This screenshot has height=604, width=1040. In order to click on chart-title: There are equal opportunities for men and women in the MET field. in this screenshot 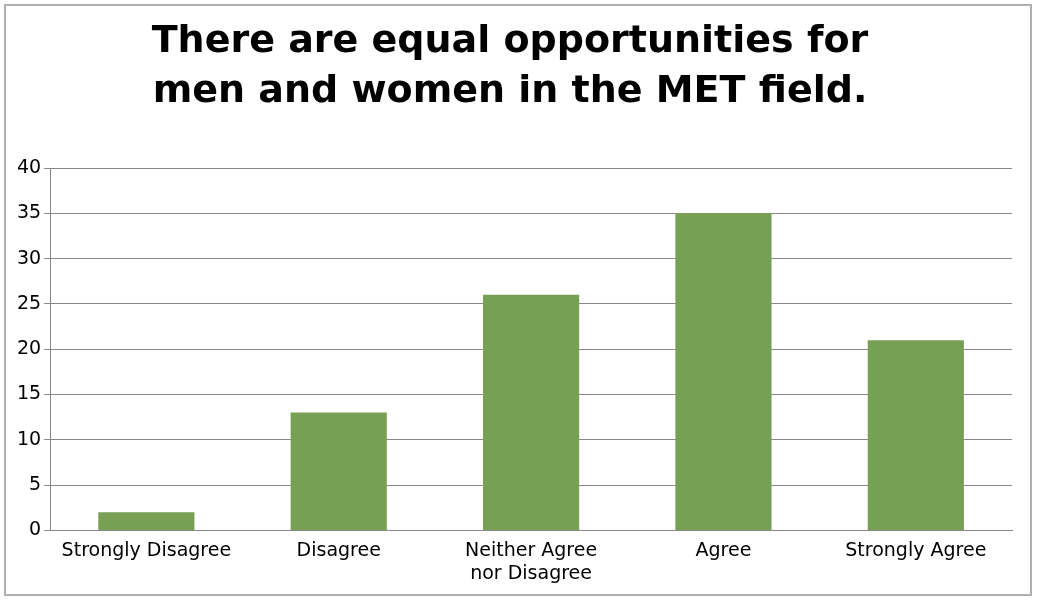, I will do `click(510, 64)`.